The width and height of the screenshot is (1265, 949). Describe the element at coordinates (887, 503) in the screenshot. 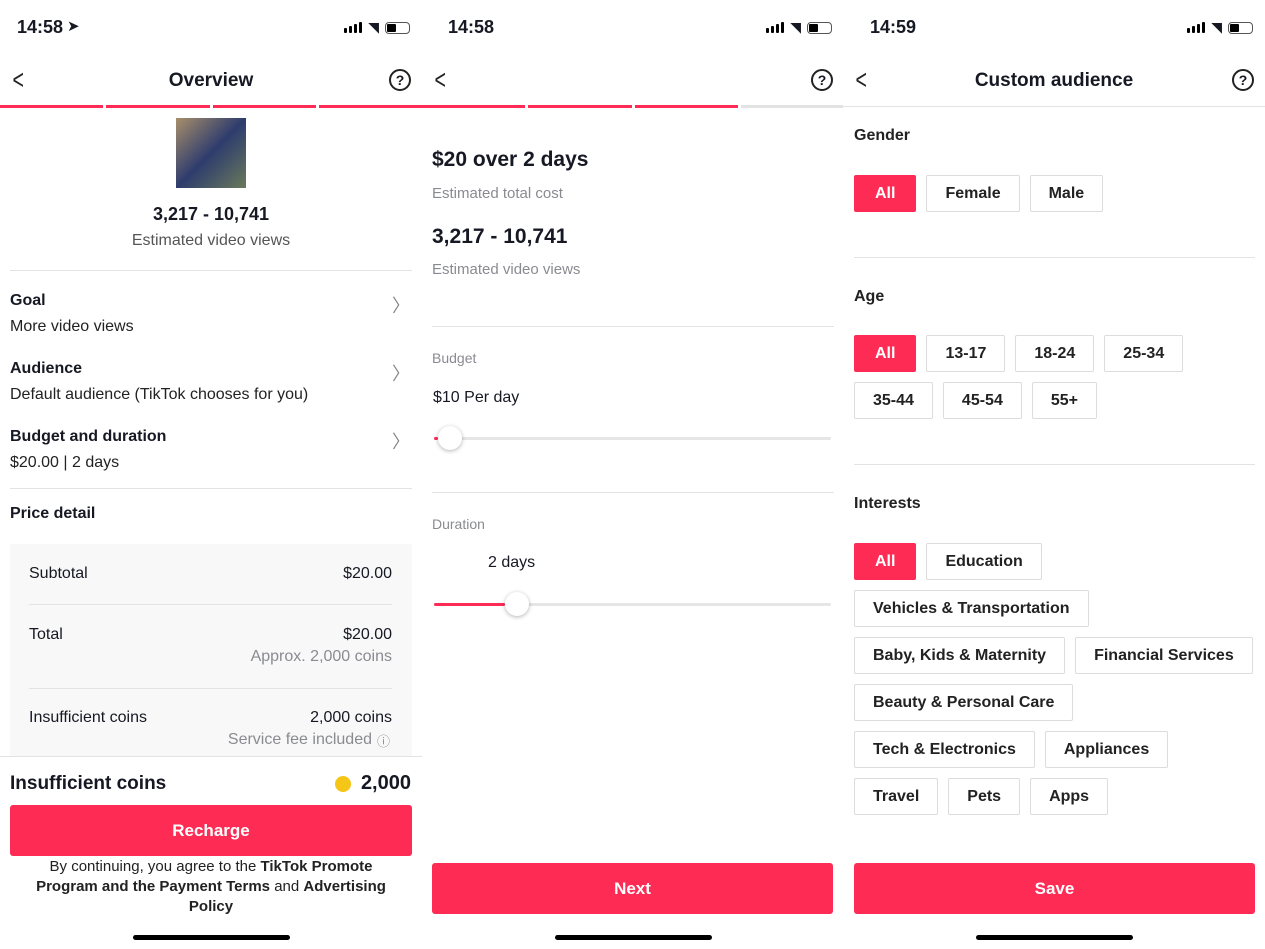

I see `interests-label: Interests` at that location.